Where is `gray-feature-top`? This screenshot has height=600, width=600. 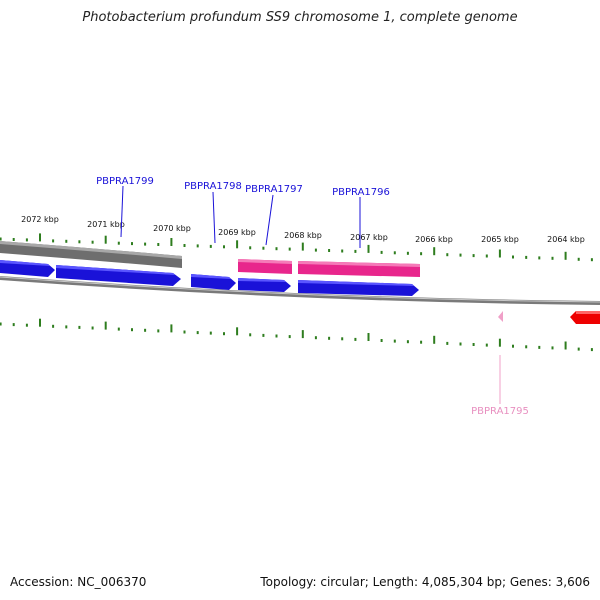 gray-feature-top is located at coordinates (91, 250).